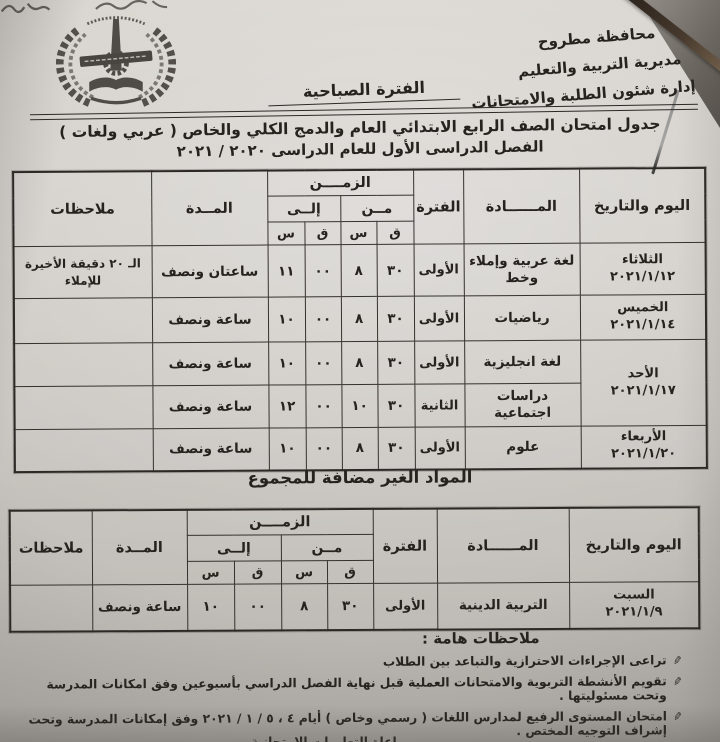 This screenshot has width=720, height=742. I want to click on day-date: ٢٠٢١/١/١٢, so click(642, 276).